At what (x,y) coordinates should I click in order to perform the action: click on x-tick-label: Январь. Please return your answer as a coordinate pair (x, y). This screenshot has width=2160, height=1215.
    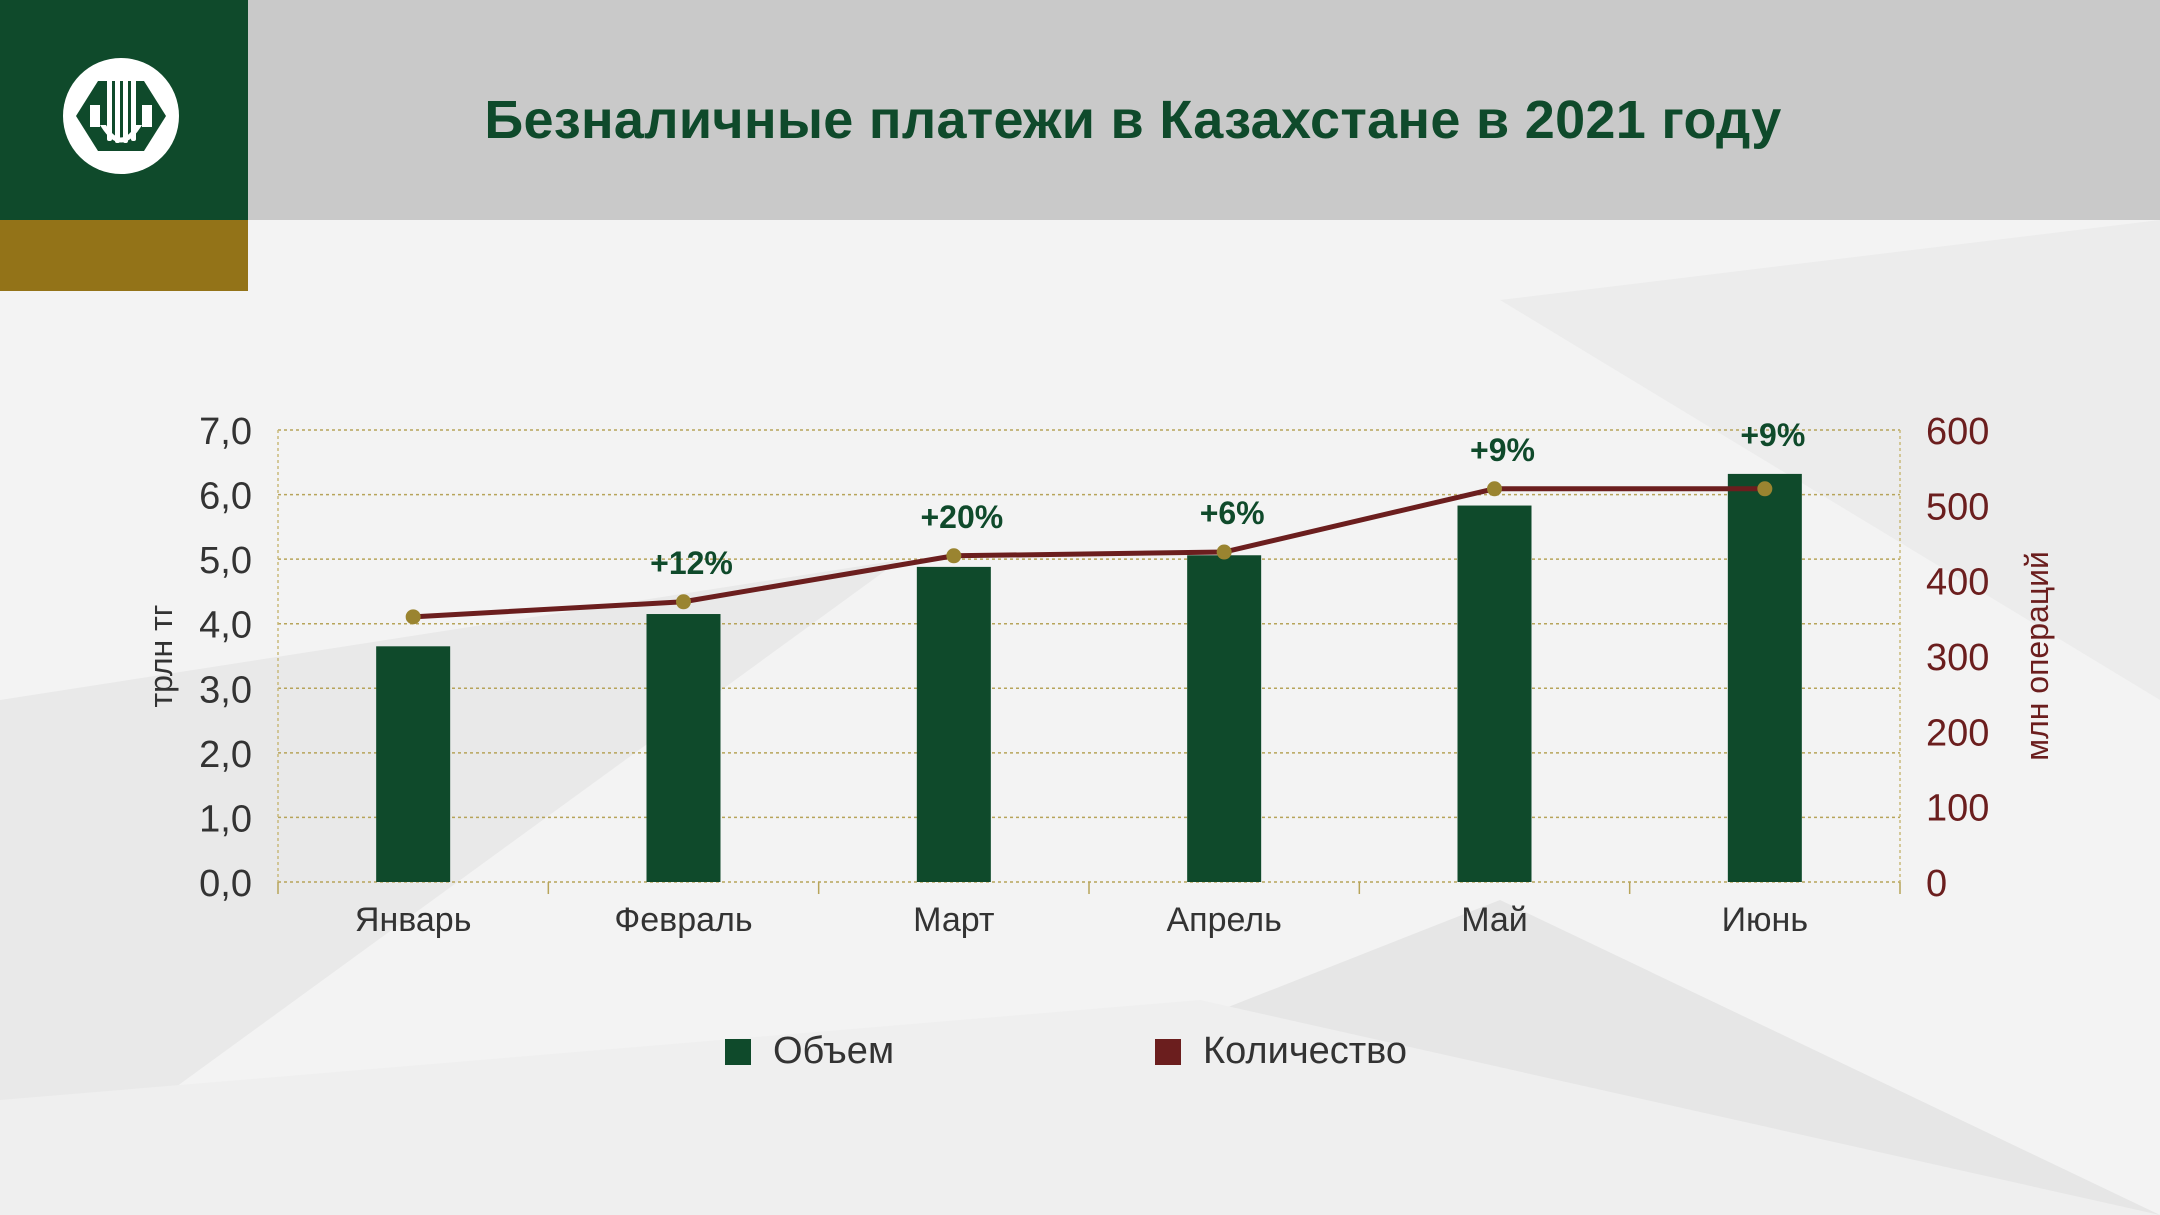
    Looking at the image, I should click on (413, 920).